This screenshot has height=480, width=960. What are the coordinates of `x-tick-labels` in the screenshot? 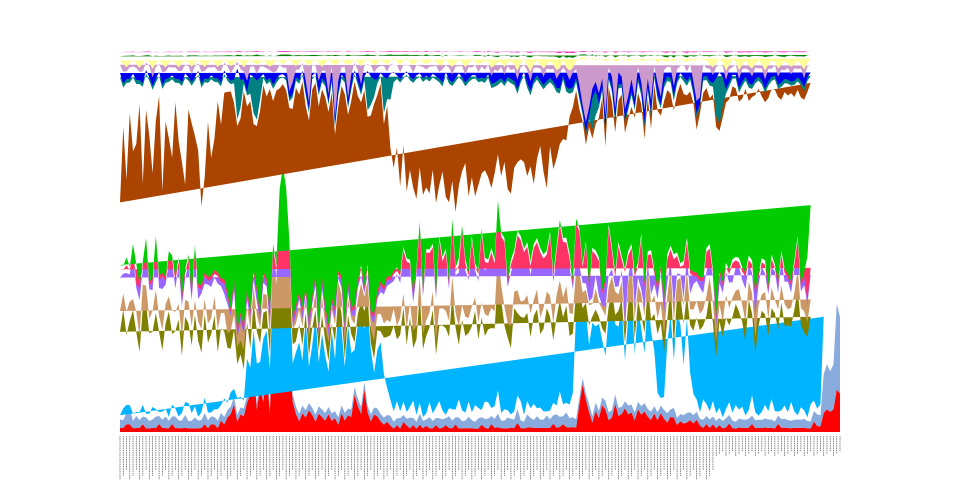 It's located at (480, 458).